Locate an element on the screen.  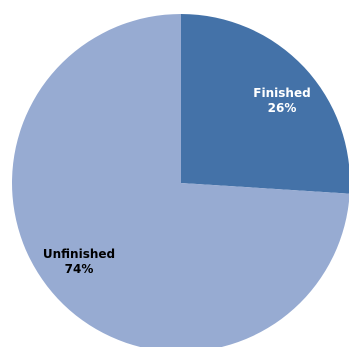
slice-label-unfinished: Unfinished 74% is located at coordinates (79, 261).